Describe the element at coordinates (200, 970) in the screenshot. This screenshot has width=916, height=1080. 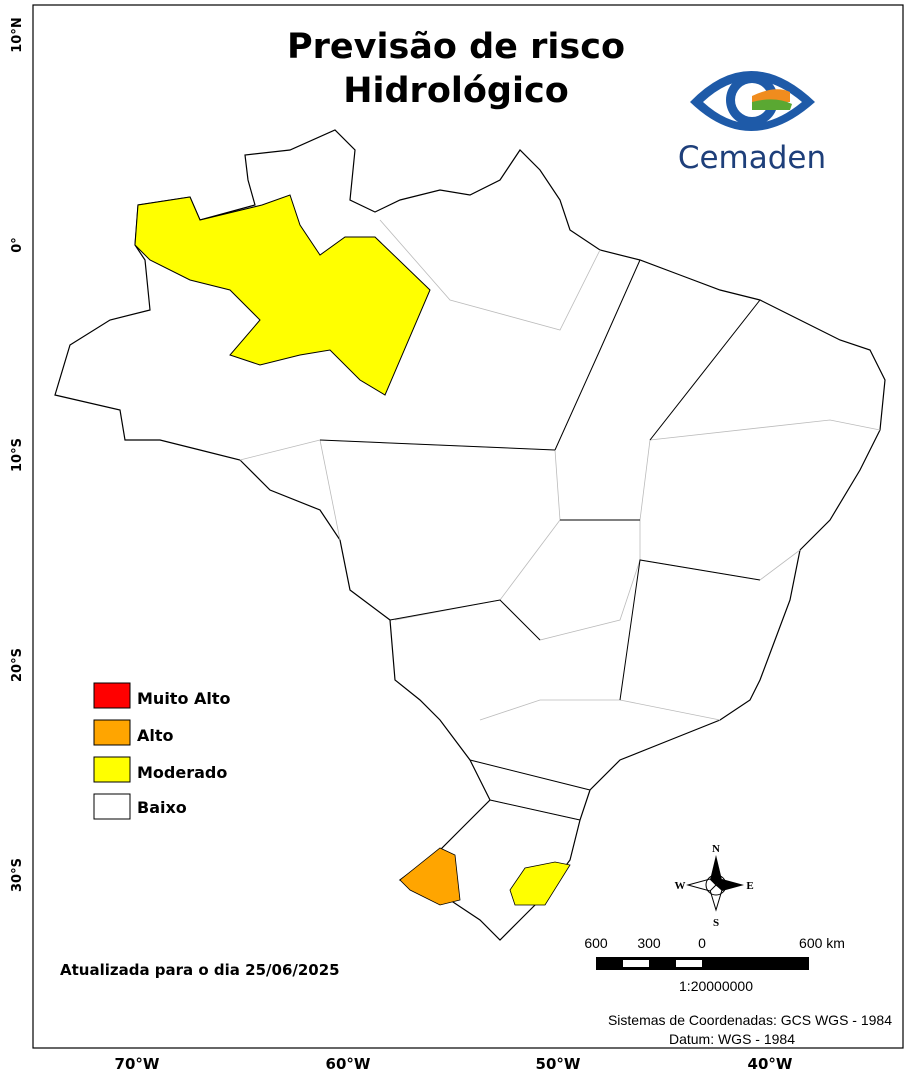
I see `update-date: Atualizada para o dia 25/06/2025` at that location.